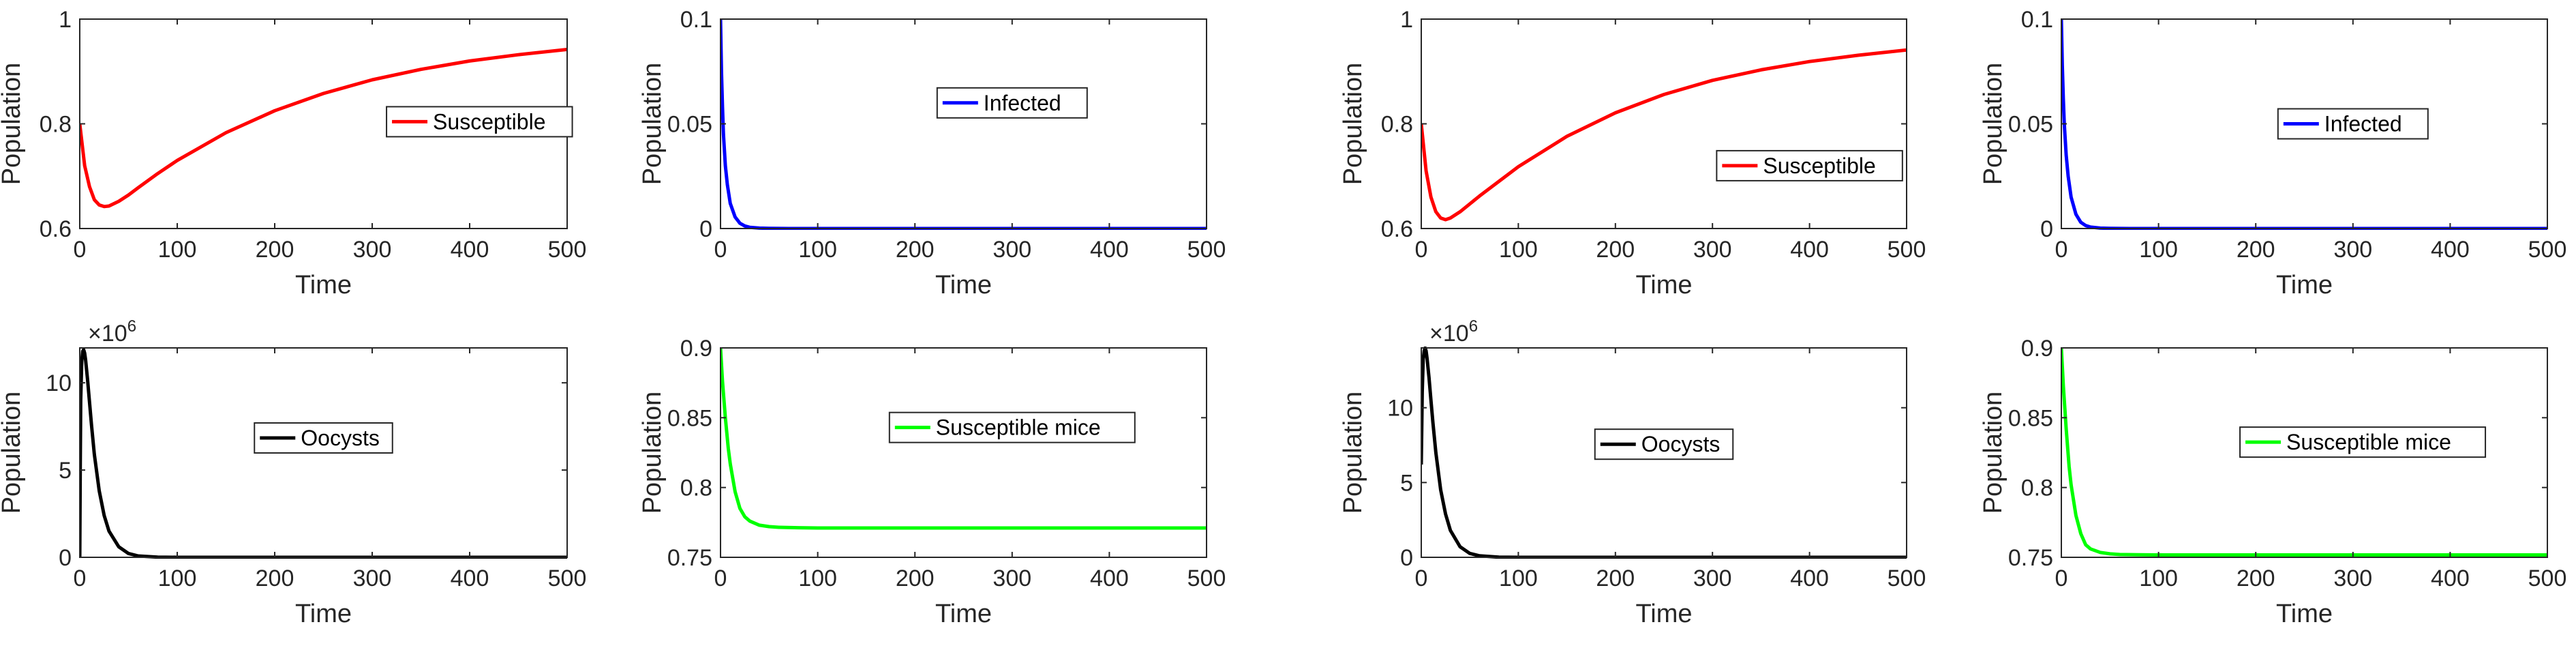 The width and height of the screenshot is (2576, 646). What do you see at coordinates (56, 229) in the screenshot?
I see `y-tick-label: 0.6` at bounding box center [56, 229].